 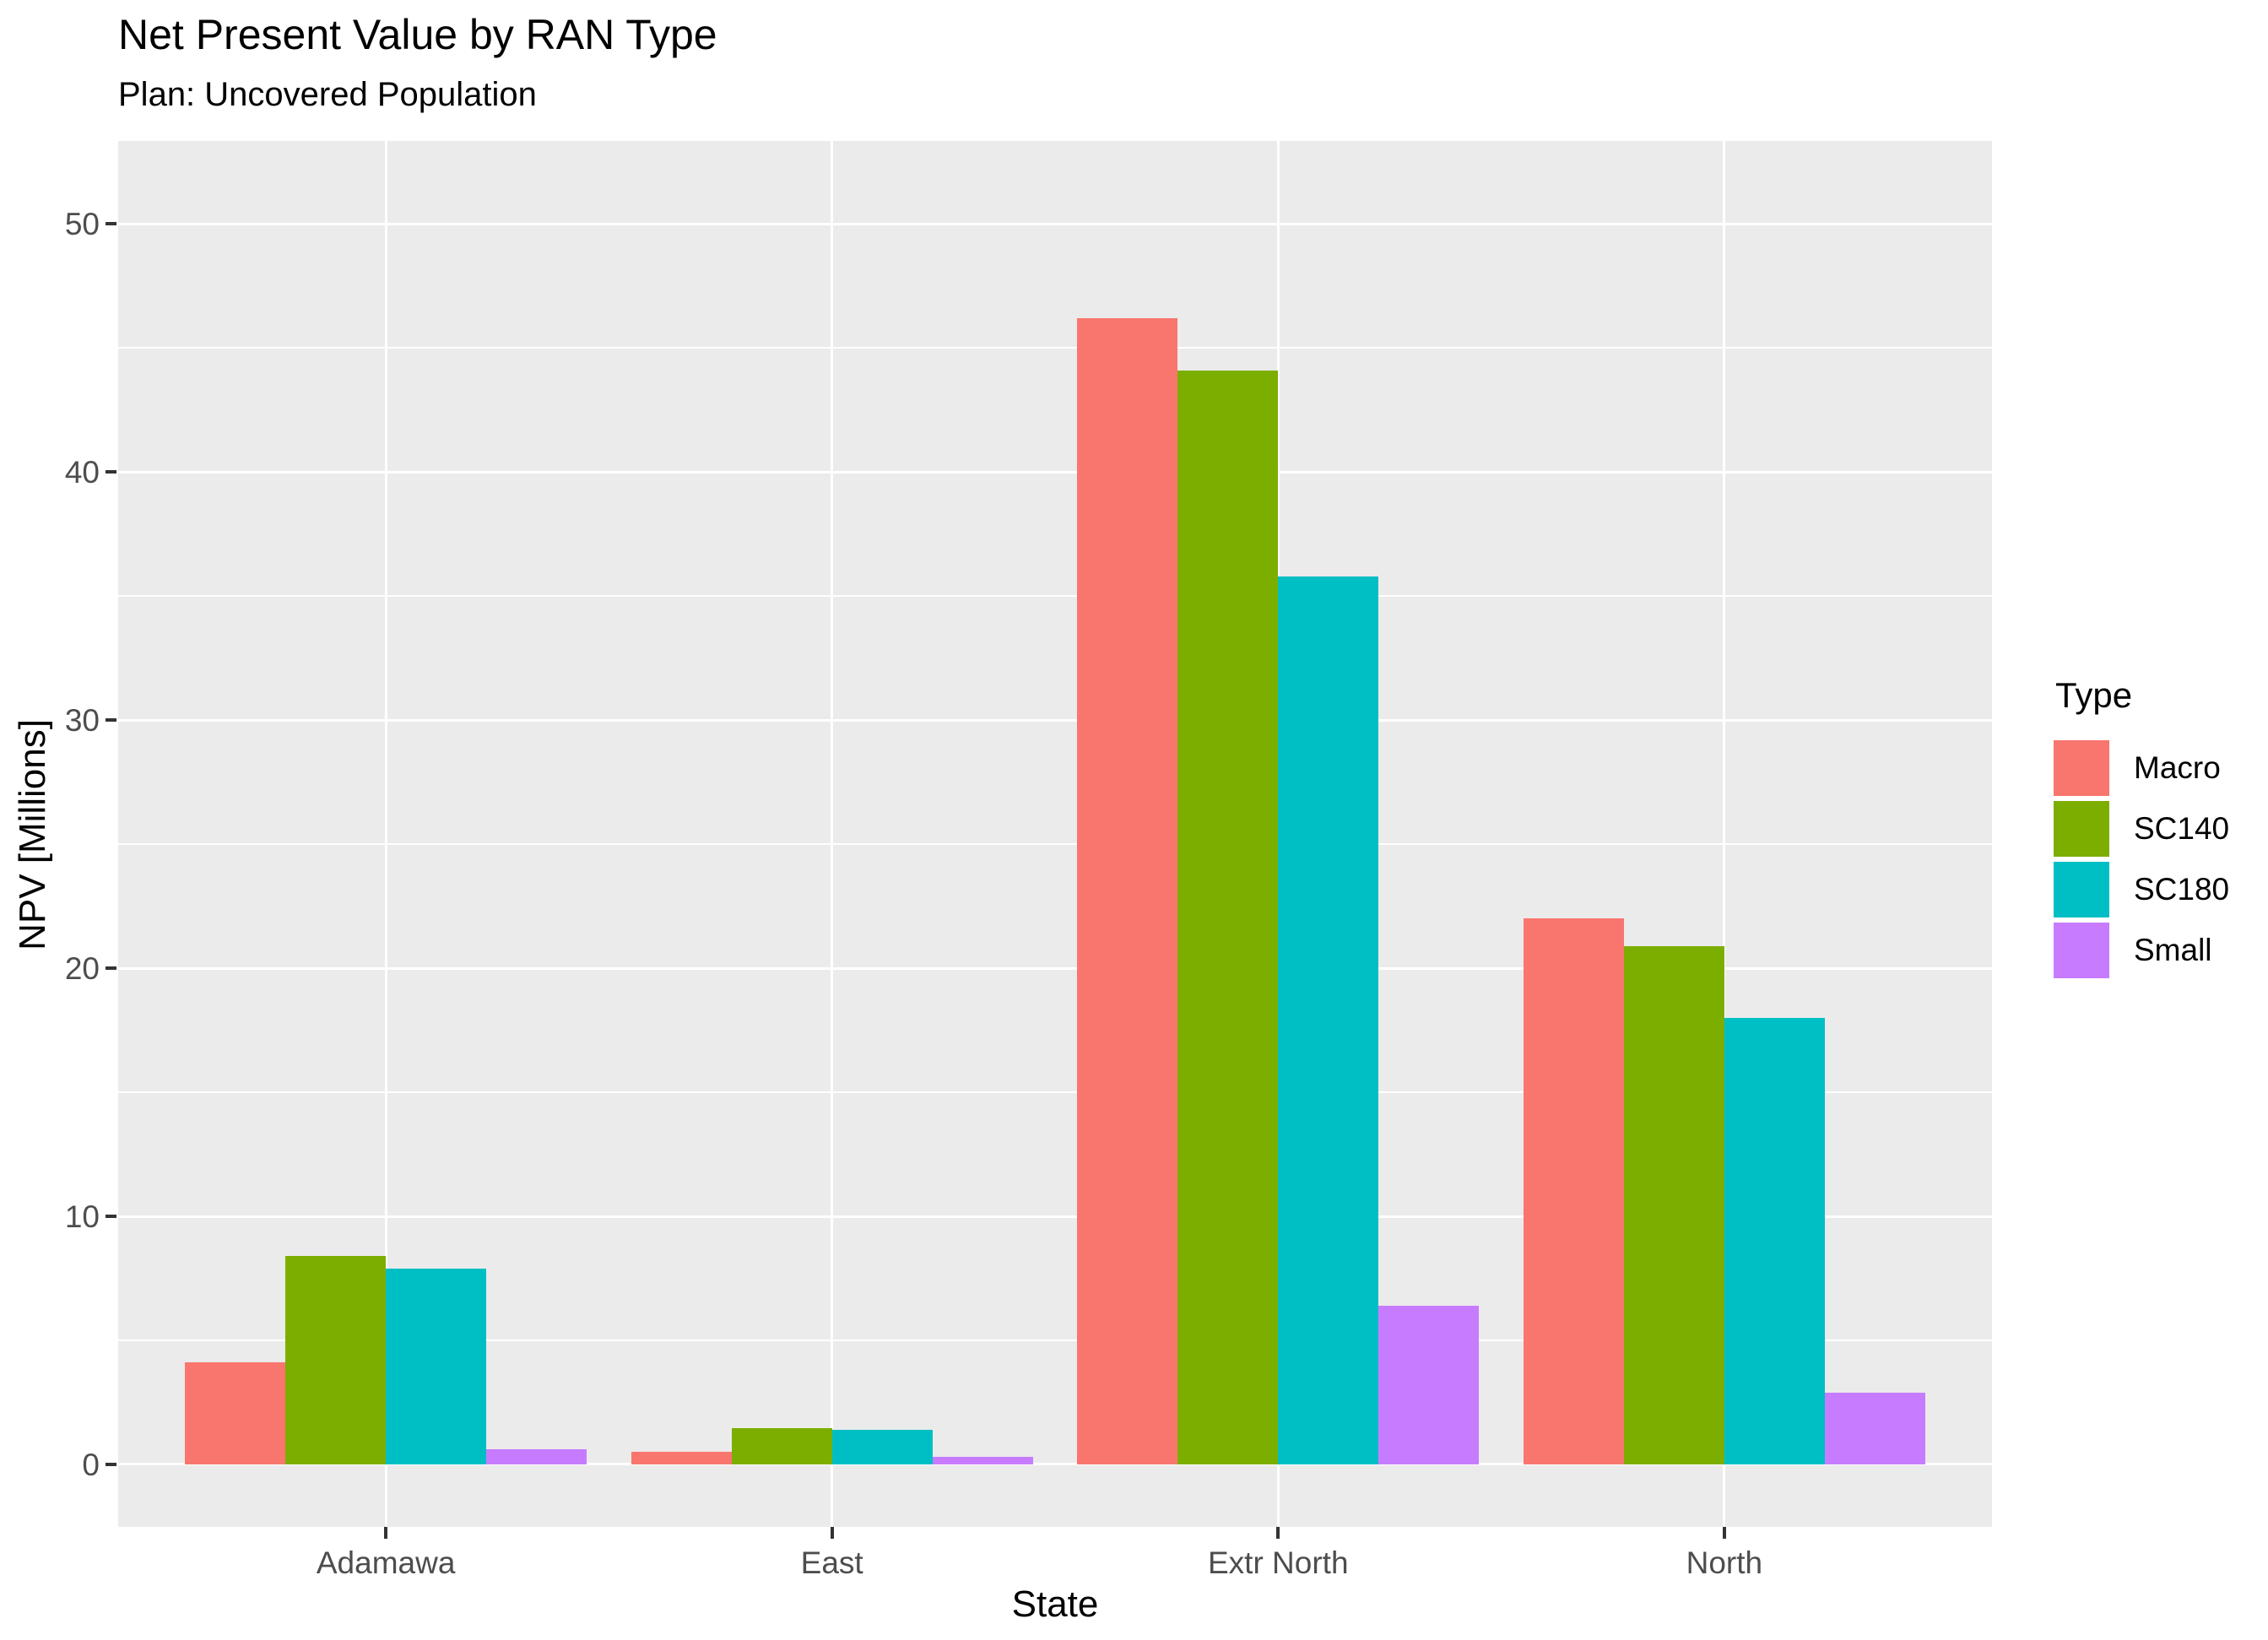 I want to click on sc180-swatch, so click(x=2081, y=889).